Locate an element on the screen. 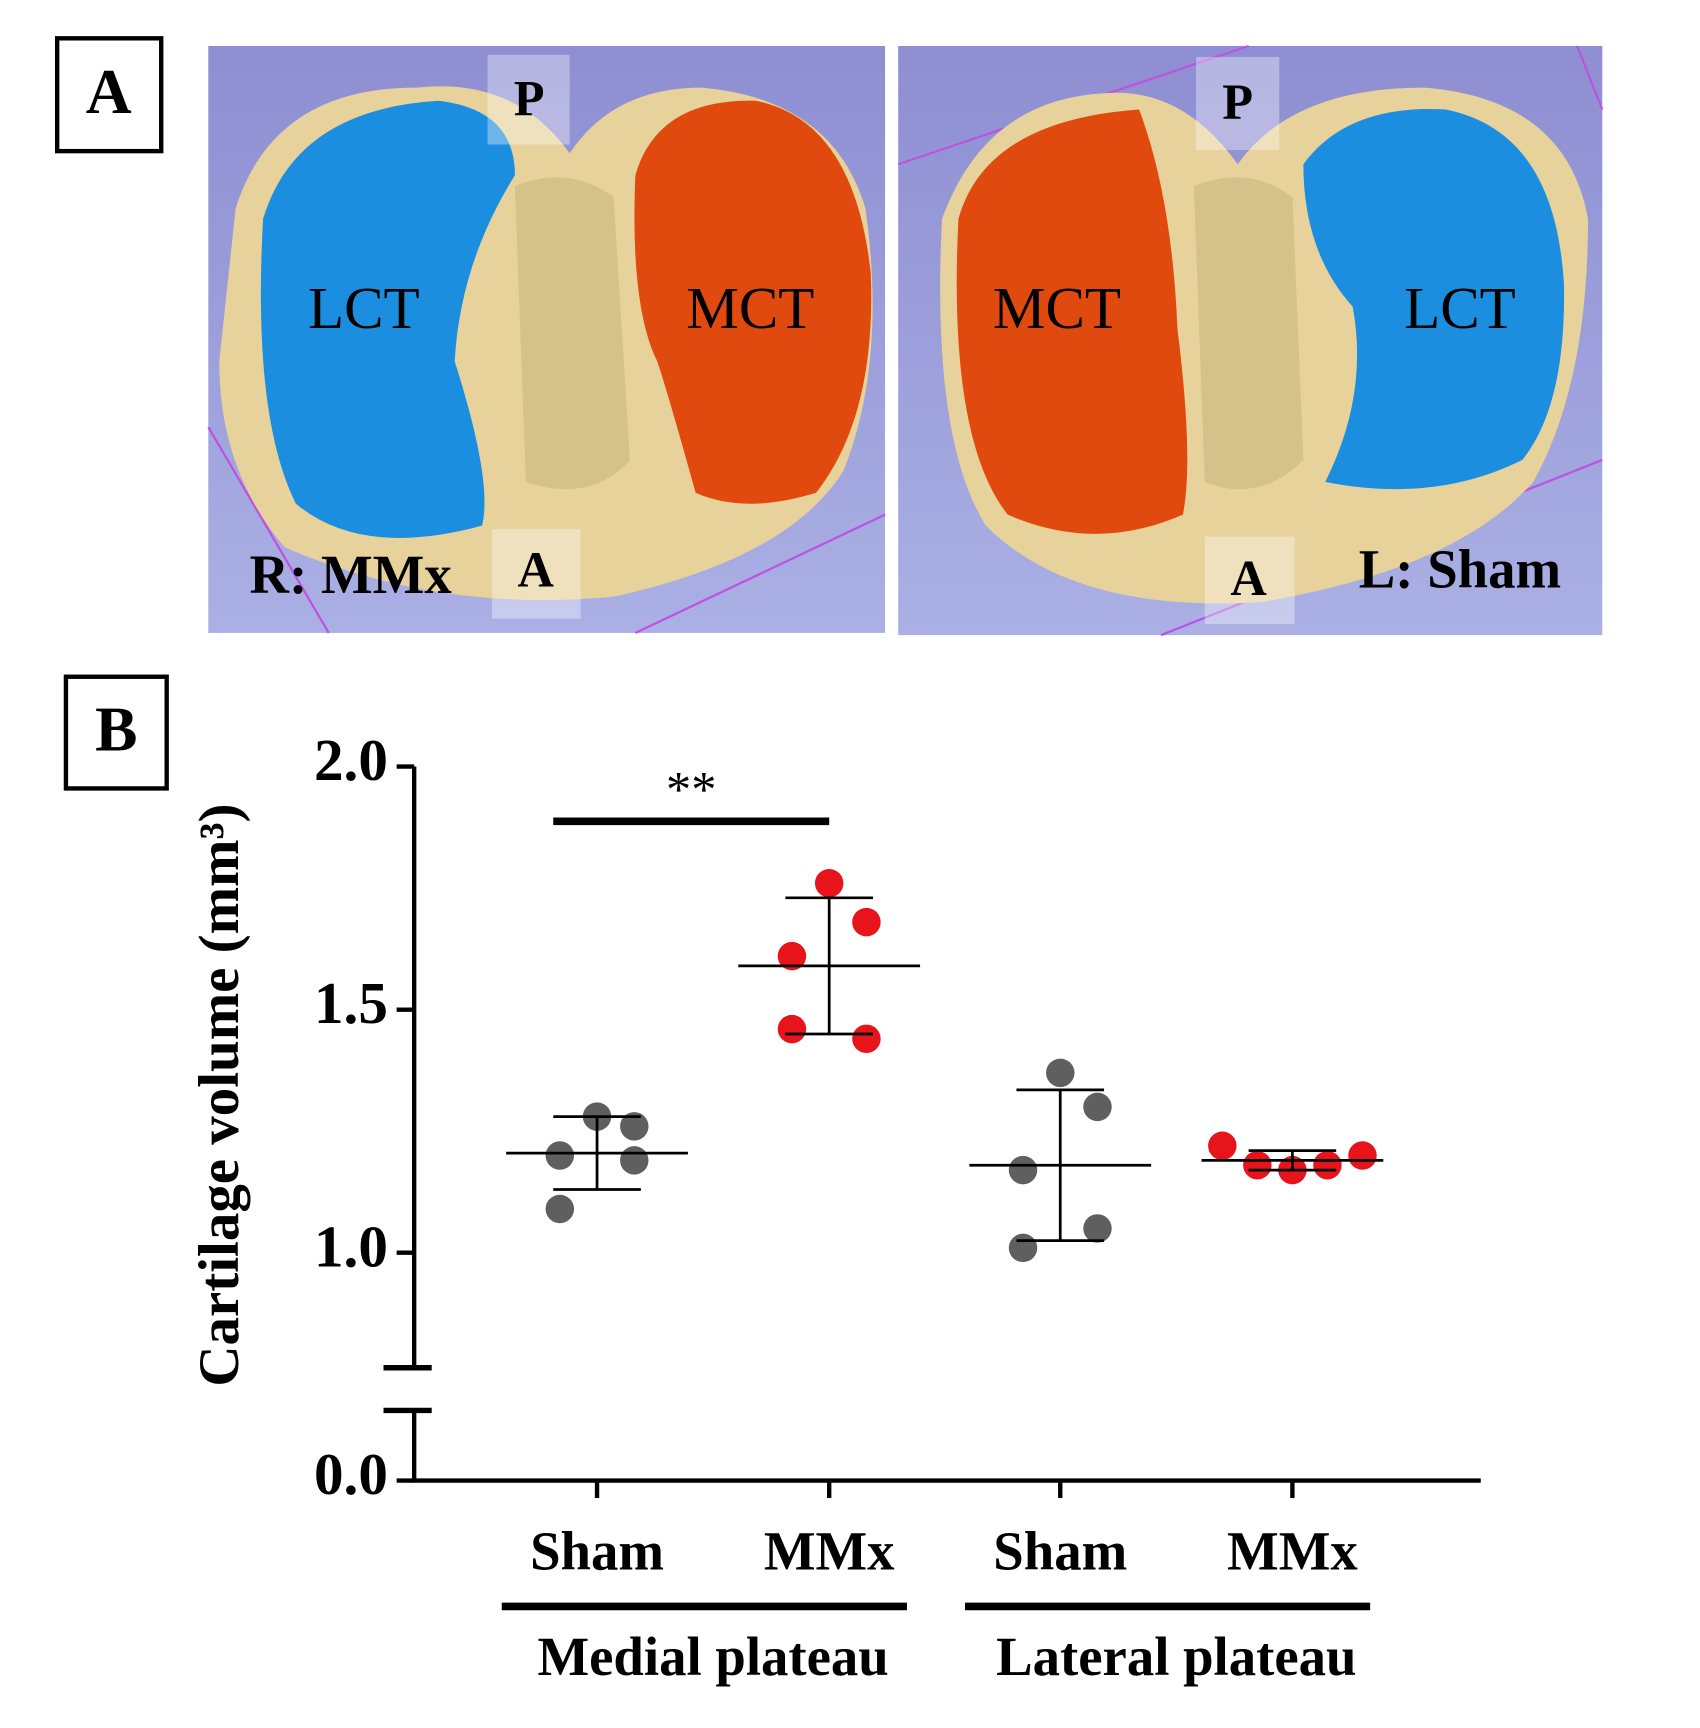  render-right is located at coordinates (1250, 340).